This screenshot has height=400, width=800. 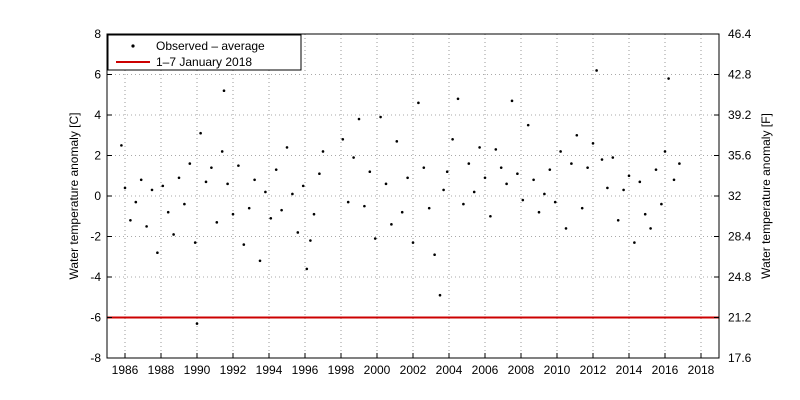 I want to click on legend-observed-label: Observed – average, so click(x=210, y=46).